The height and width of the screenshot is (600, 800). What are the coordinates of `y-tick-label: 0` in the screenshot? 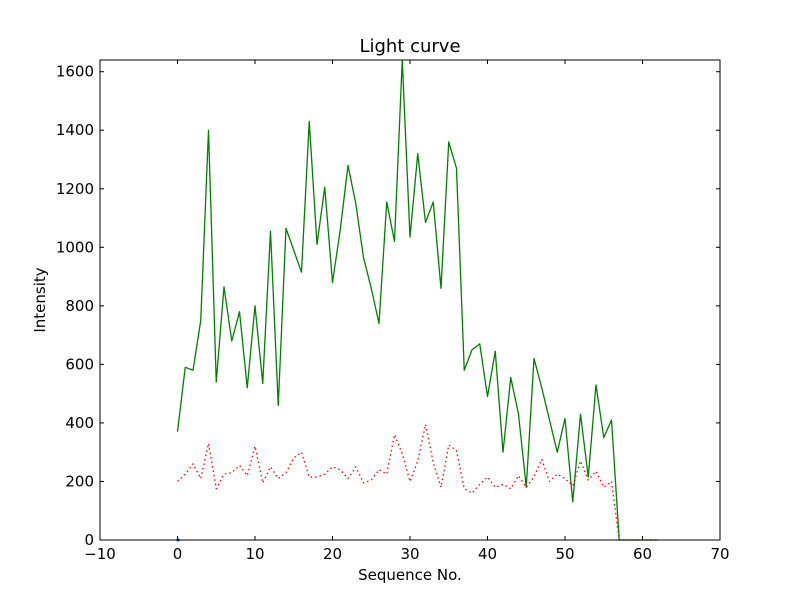 It's located at (89, 540).